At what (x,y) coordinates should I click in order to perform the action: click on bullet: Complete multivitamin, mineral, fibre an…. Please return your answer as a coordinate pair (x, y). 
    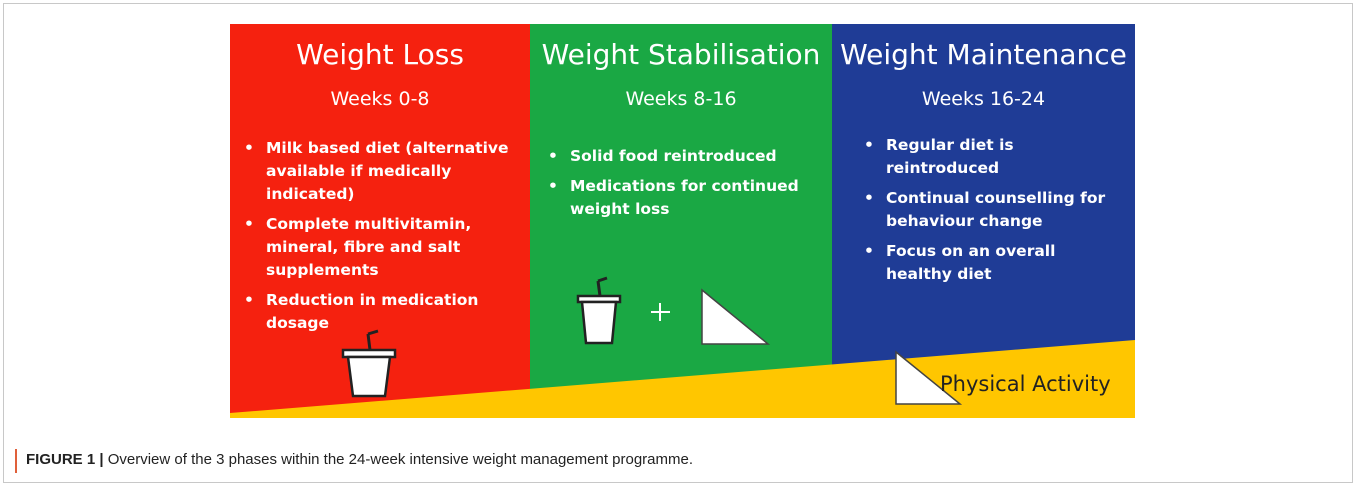
    Looking at the image, I should click on (381, 247).